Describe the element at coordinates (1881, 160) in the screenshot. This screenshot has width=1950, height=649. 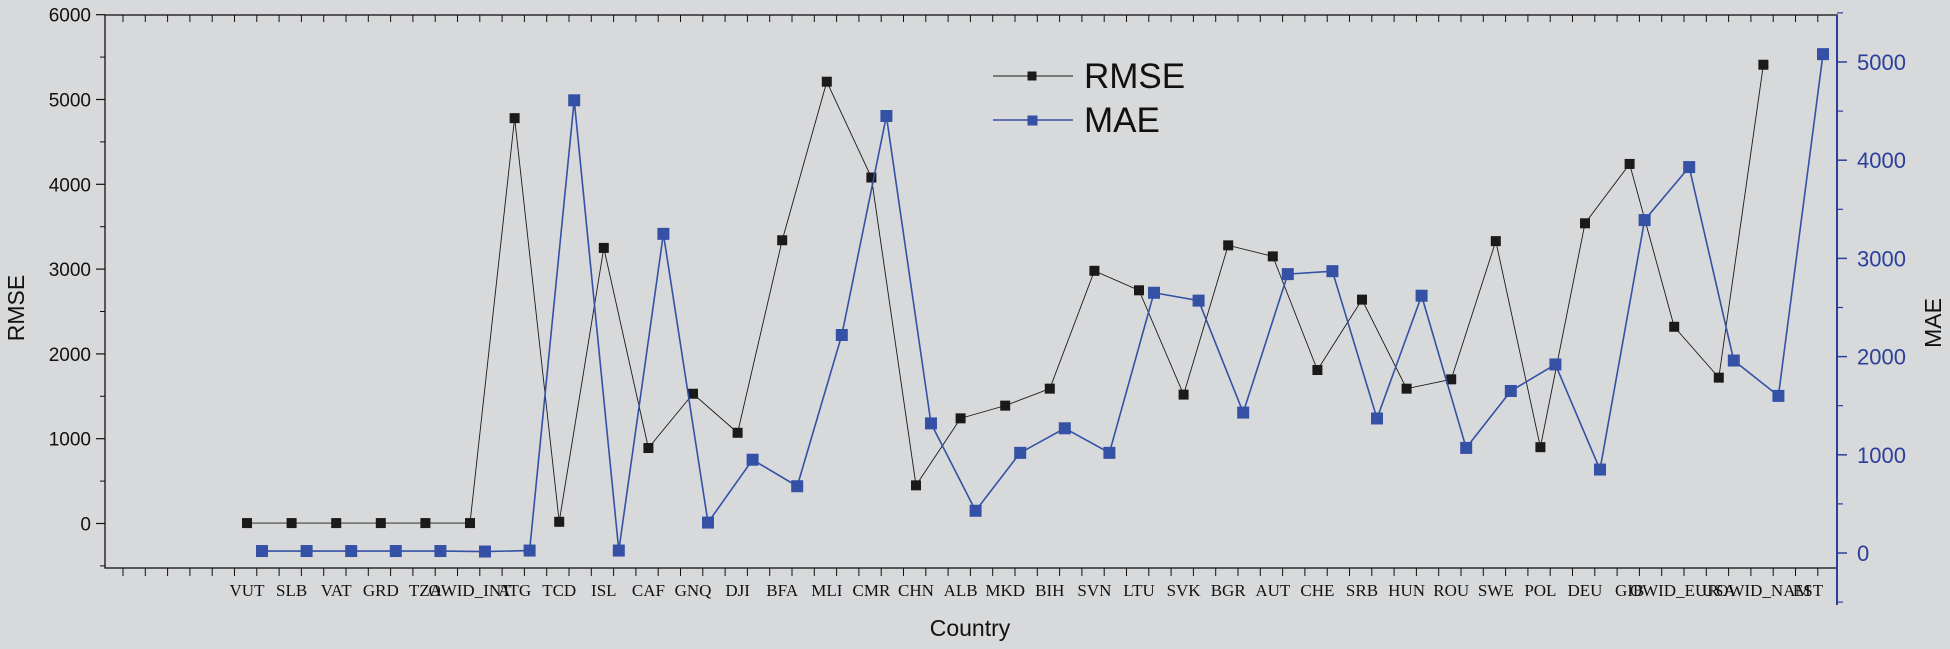
I see `y2-tick-label: 4000` at that location.